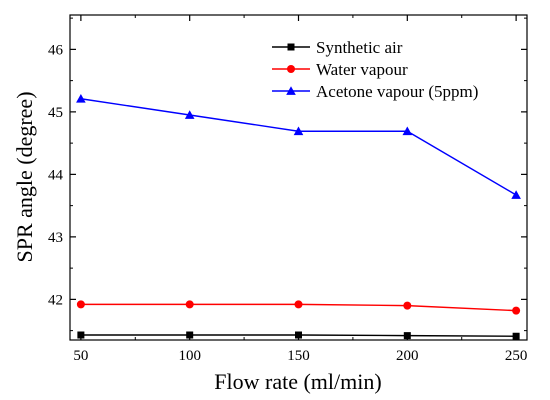 This screenshot has width=550, height=400. What do you see at coordinates (297, 381) in the screenshot?
I see `x-axis-title: Flow rate (ml/min)` at bounding box center [297, 381].